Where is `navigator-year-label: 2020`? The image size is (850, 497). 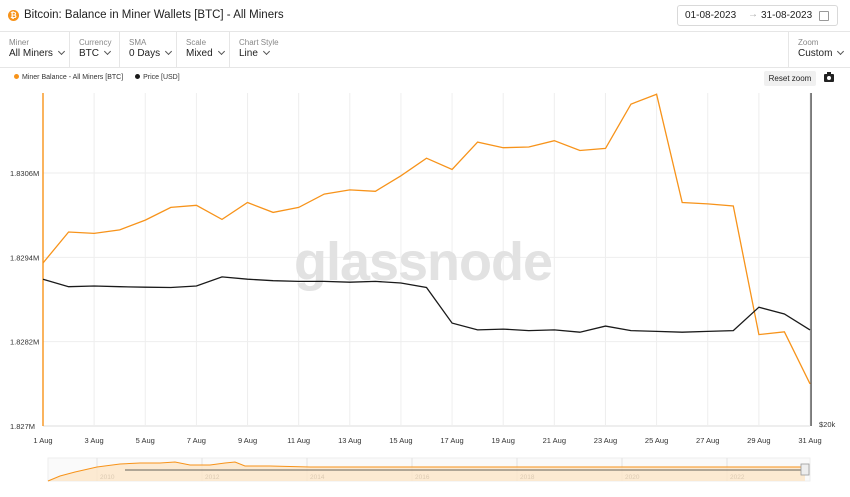 navigator-year-label: 2020 is located at coordinates (632, 477).